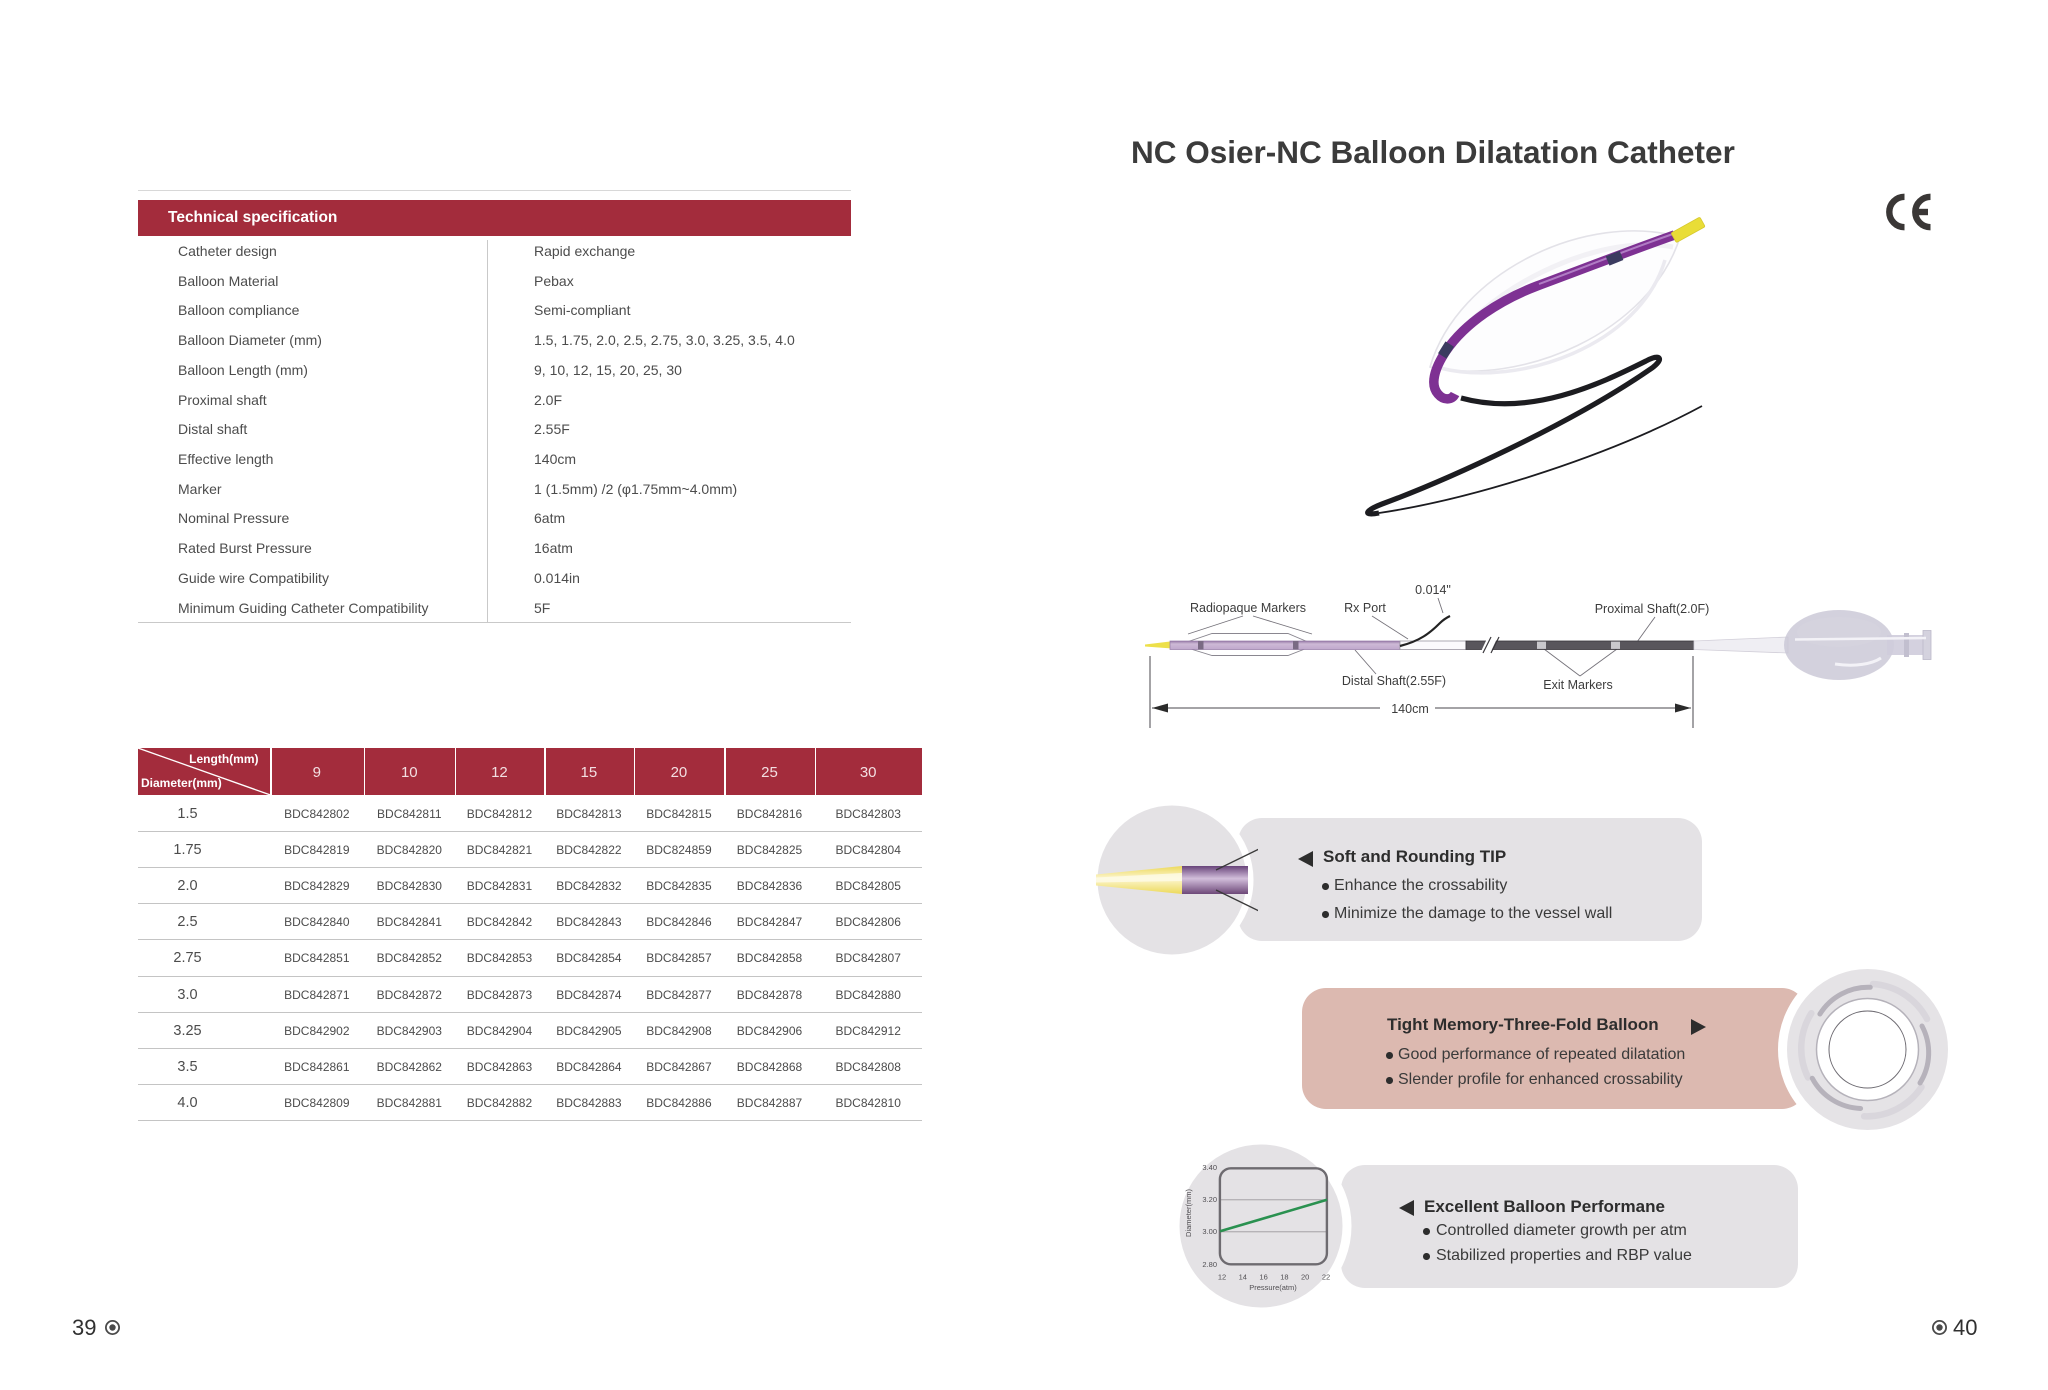  What do you see at coordinates (1248, 608) in the screenshot?
I see `svg-text: Radiopaque Markers` at bounding box center [1248, 608].